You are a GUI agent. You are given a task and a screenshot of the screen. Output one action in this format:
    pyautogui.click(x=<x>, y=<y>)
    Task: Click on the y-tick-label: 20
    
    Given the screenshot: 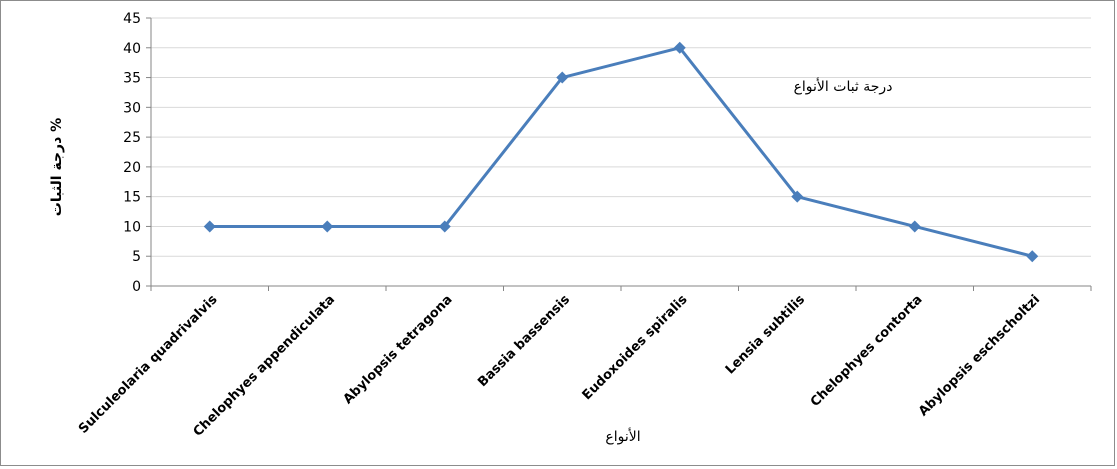 What is the action you would take?
    pyautogui.click(x=132, y=168)
    